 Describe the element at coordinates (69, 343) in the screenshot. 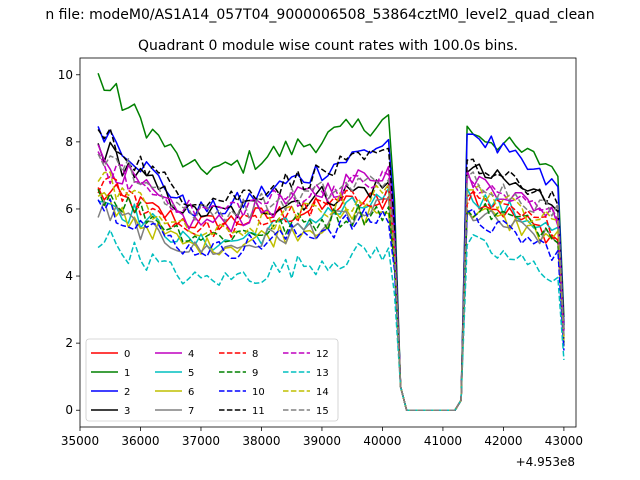

I see `y-tick-label: 2` at that location.